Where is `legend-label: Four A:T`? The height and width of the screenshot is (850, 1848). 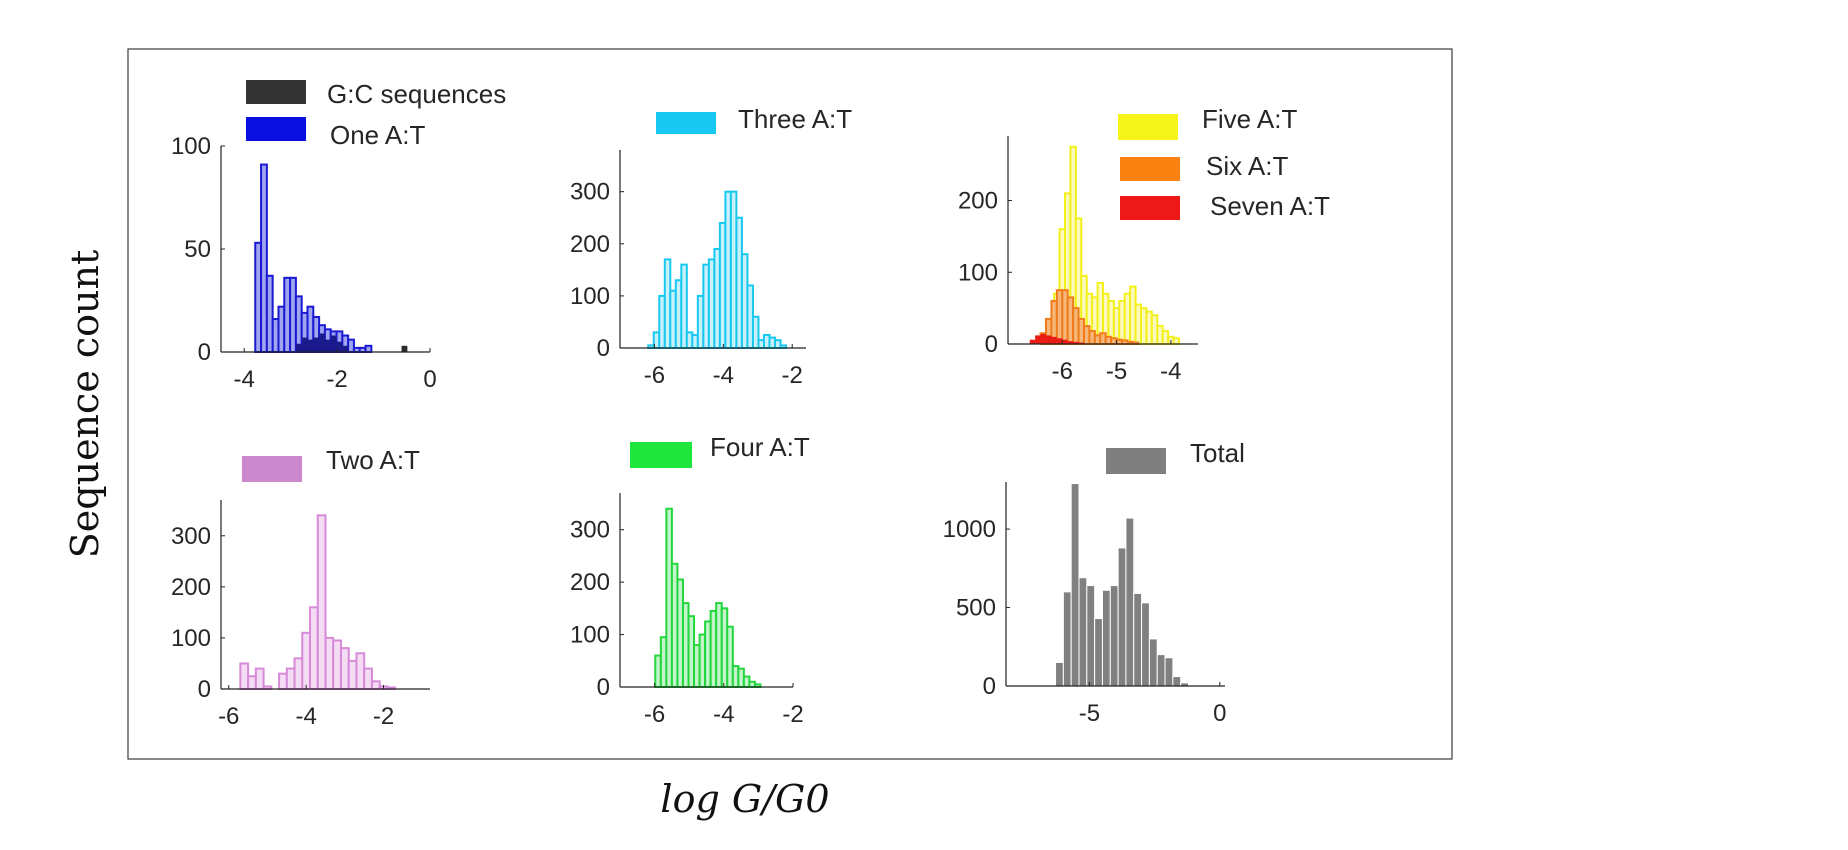
legend-label: Four A:T is located at coordinates (760, 447).